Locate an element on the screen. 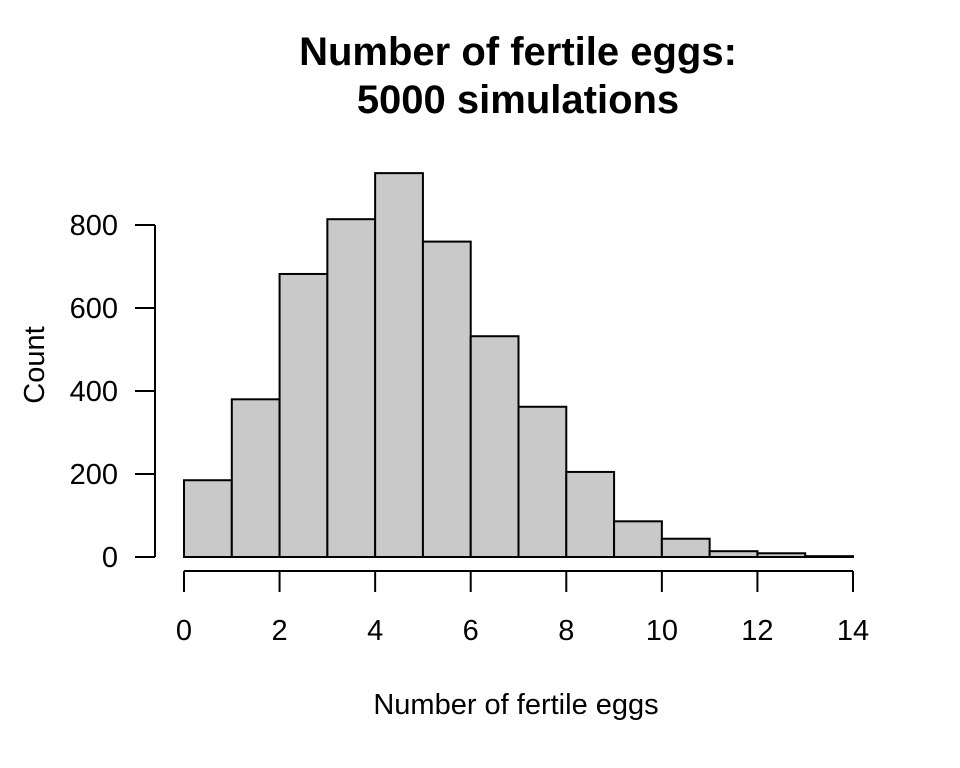 This screenshot has height=768, width=960. x-tick-label: 10 is located at coordinates (662, 631).